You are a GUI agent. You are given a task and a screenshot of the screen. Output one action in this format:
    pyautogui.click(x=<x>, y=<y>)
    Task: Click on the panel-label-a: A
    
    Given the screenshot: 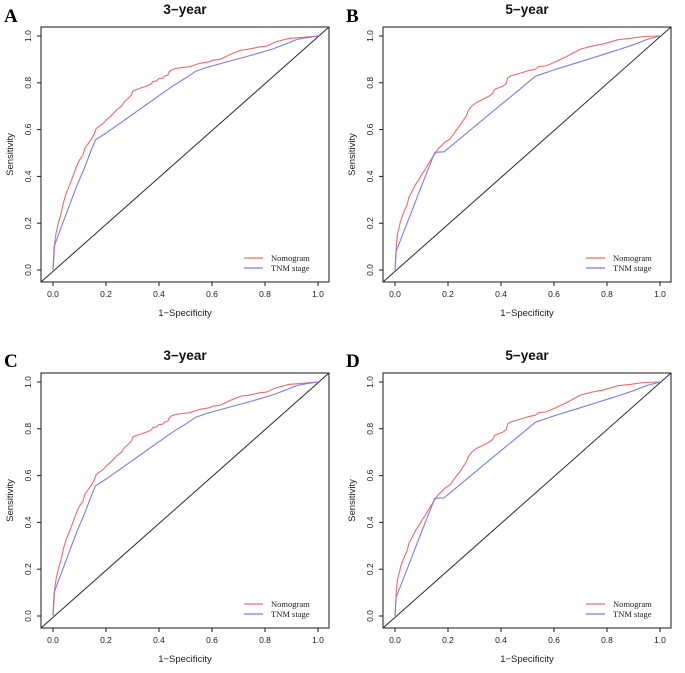 What is the action you would take?
    pyautogui.click(x=11, y=16)
    